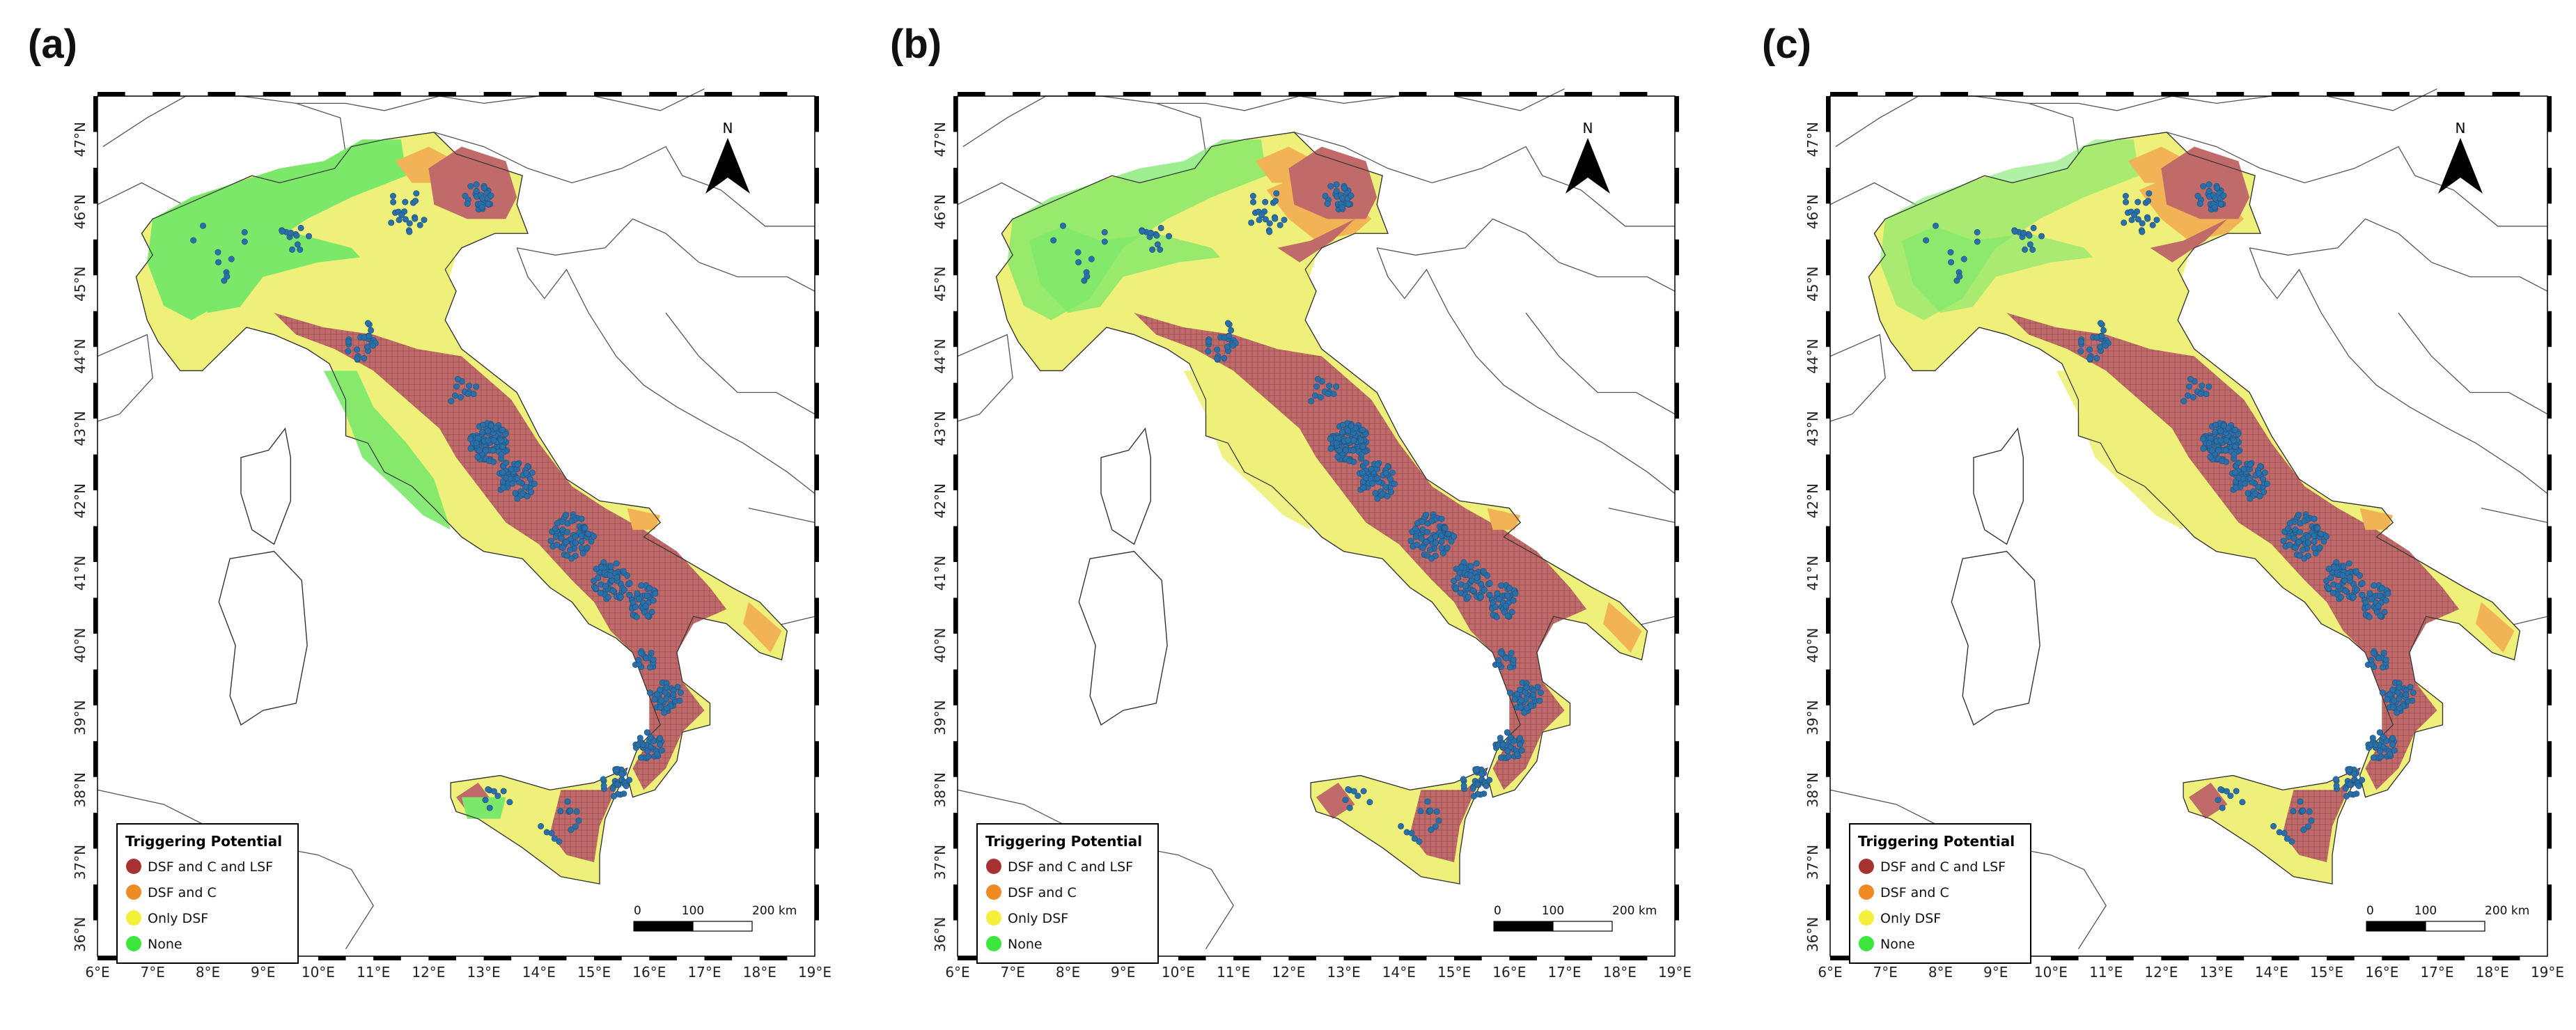 Image resolution: width=2576 pixels, height=1030 pixels. I want to click on legend-item-label: DSF and C and LSF, so click(1070, 867).